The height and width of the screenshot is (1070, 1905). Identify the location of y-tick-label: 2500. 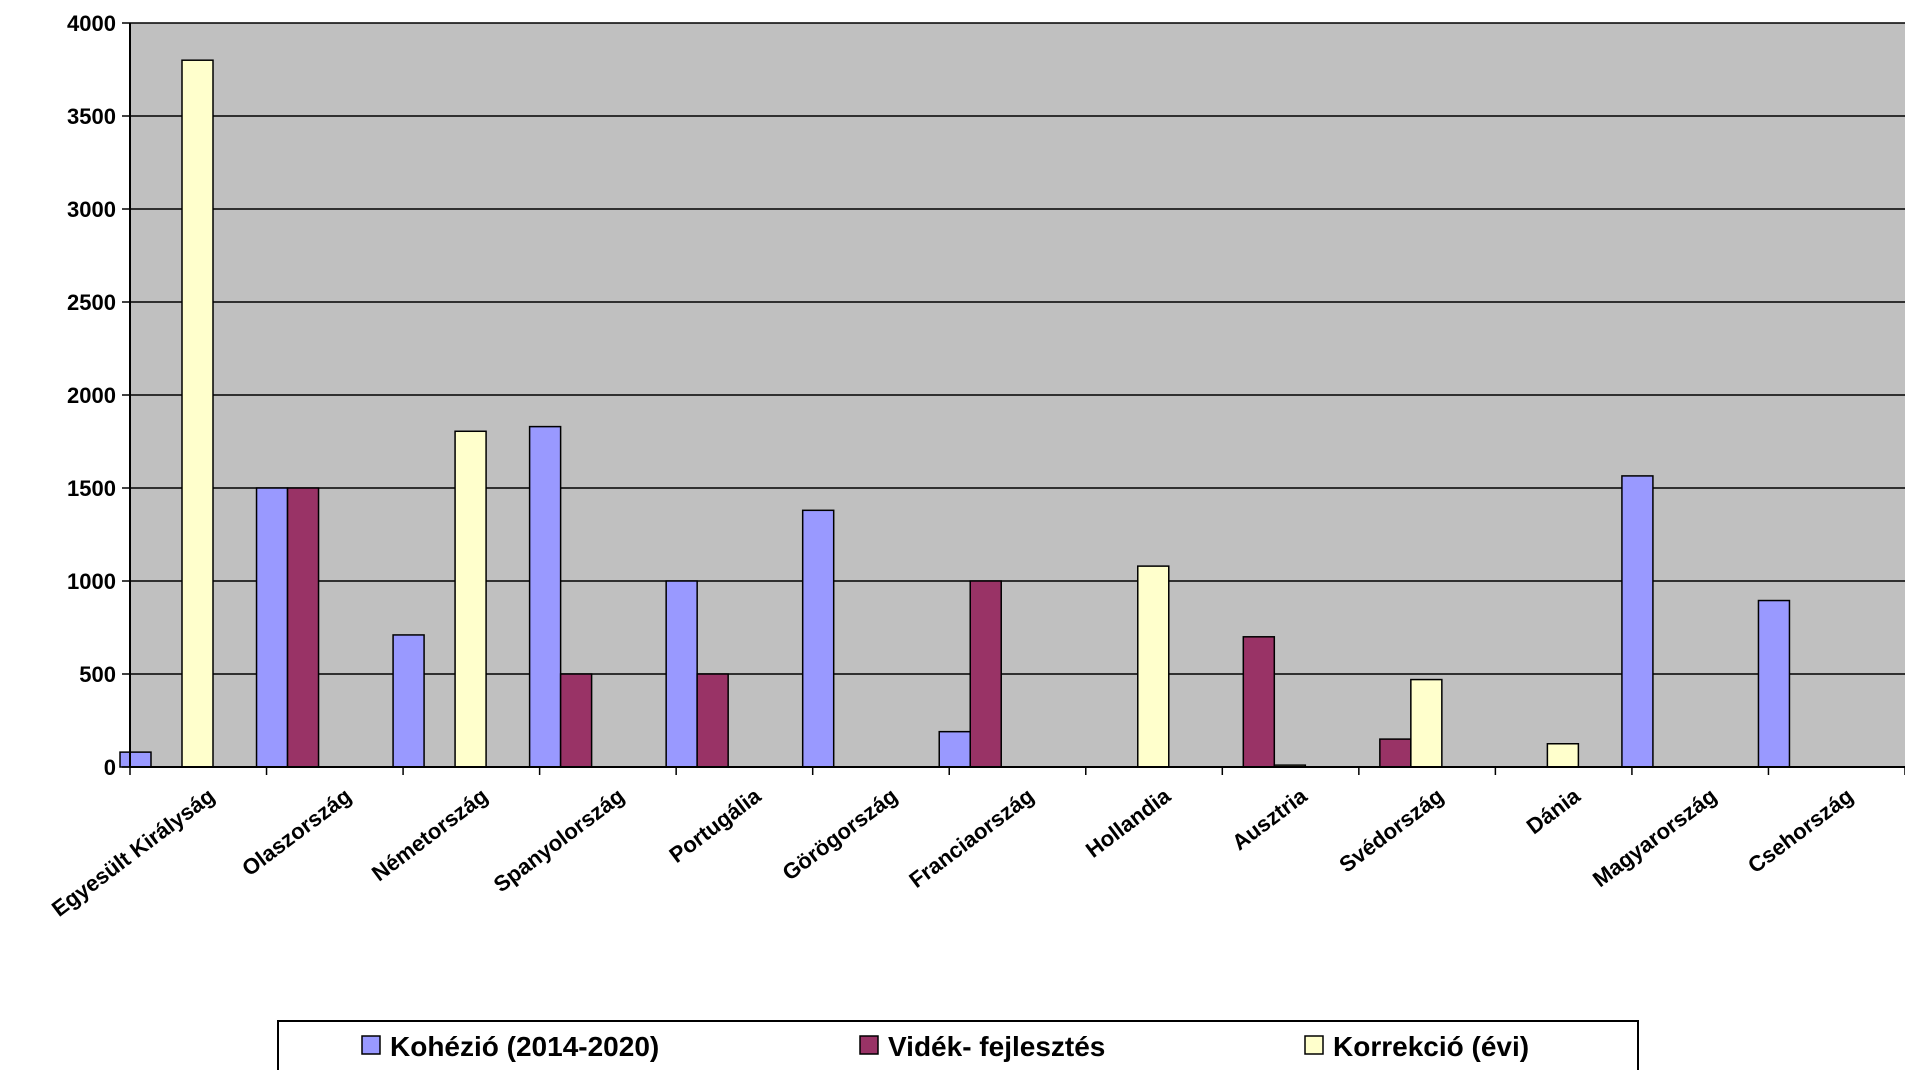
(91, 302).